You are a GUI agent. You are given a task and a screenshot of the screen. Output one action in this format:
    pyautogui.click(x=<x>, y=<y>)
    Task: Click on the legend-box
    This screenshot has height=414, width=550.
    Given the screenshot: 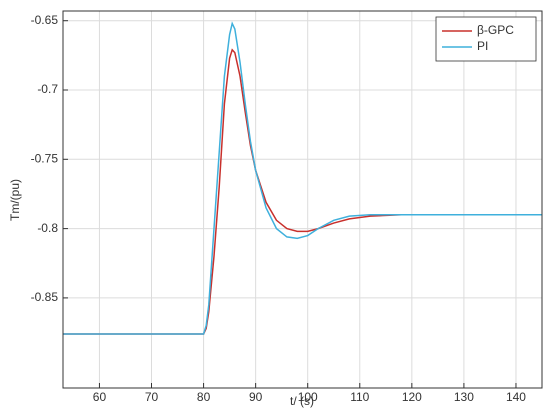 What is the action you would take?
    pyautogui.click(x=486, y=39)
    